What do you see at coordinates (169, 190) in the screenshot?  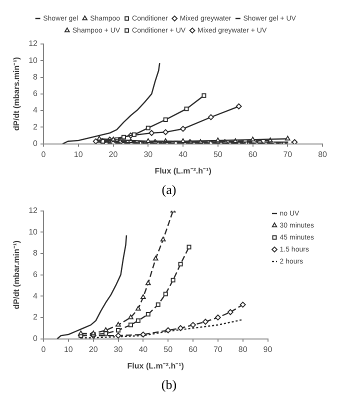 I see `text: (a)` at bounding box center [169, 190].